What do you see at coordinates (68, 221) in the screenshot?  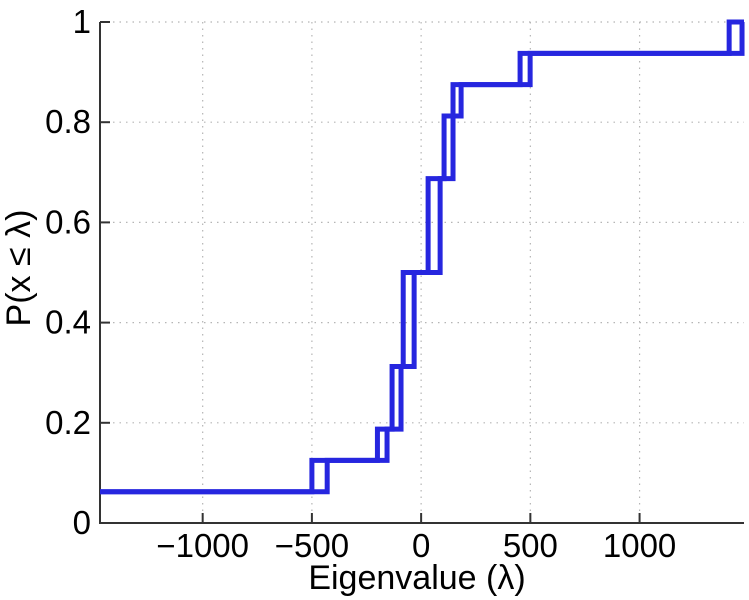 I see `y-tick-label: 0.6` at bounding box center [68, 221].